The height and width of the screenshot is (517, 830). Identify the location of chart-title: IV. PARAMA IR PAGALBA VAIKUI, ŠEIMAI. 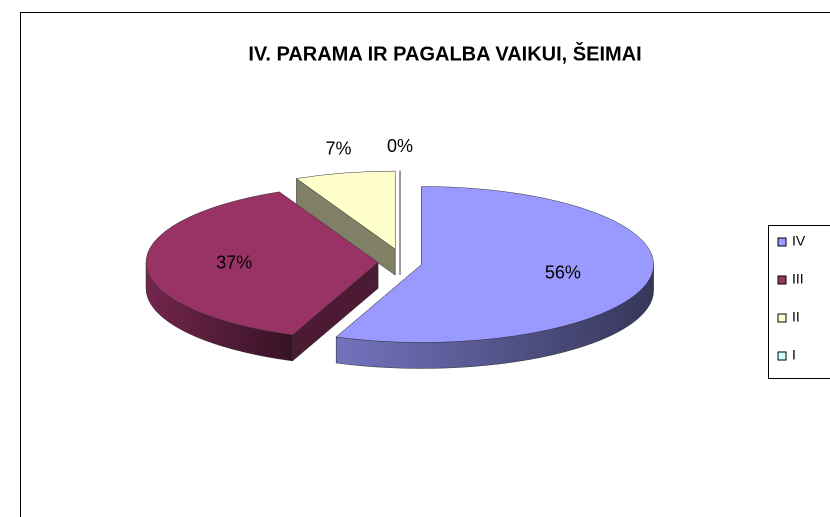
(444, 53).